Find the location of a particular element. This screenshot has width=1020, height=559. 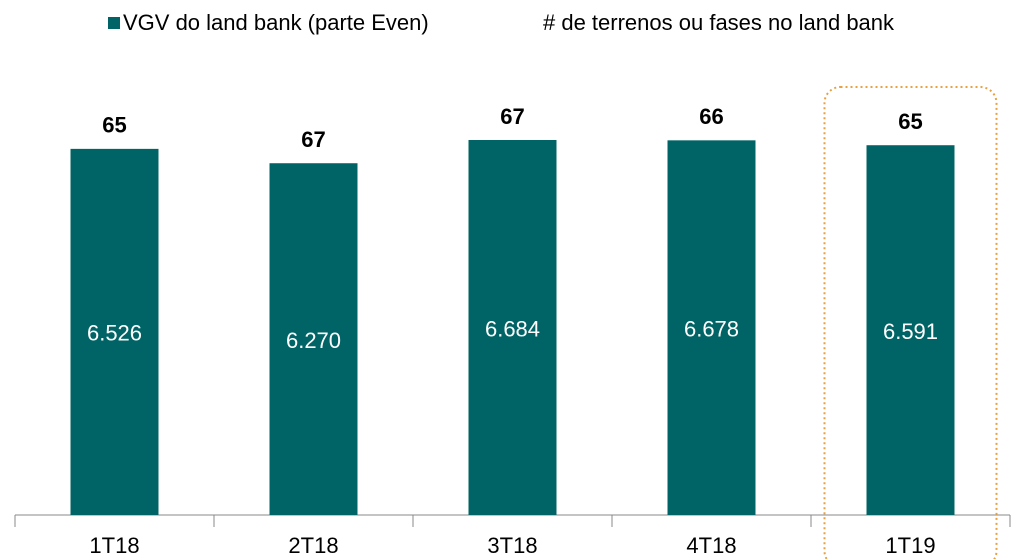

highlight-box is located at coordinates (910, 322).